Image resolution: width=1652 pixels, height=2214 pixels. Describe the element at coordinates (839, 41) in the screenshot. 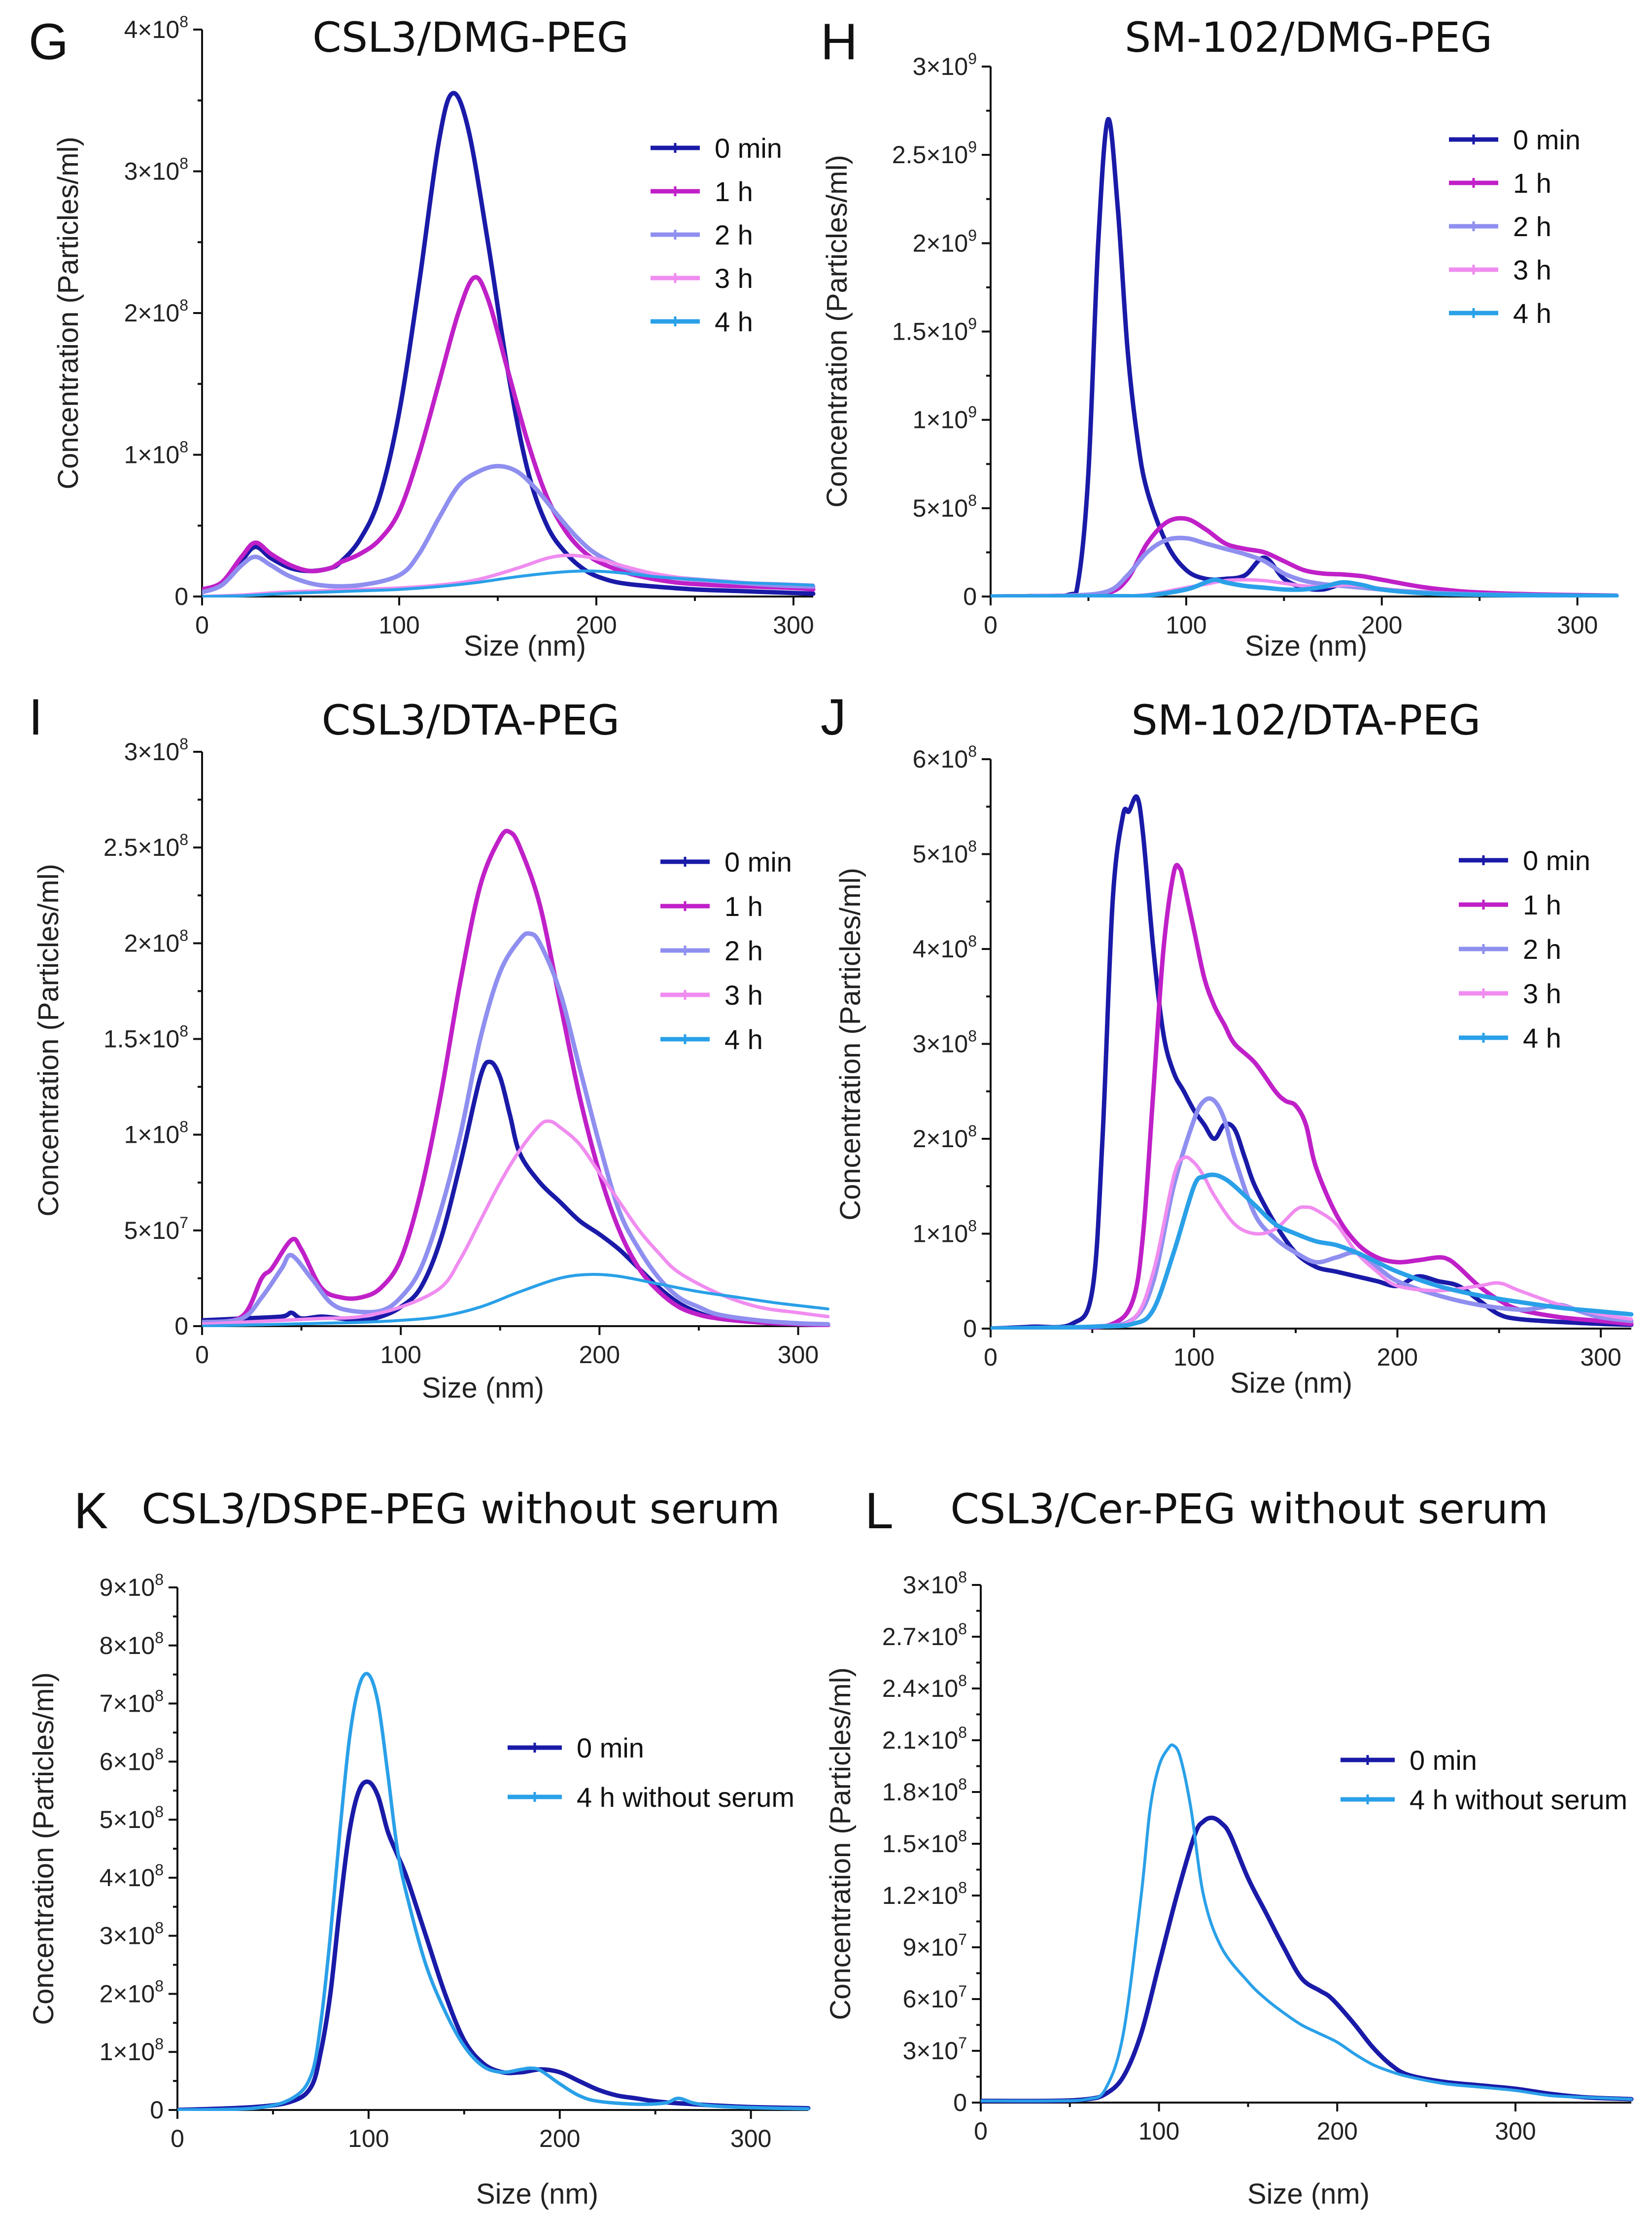

I see `panel-letter: H` at that location.